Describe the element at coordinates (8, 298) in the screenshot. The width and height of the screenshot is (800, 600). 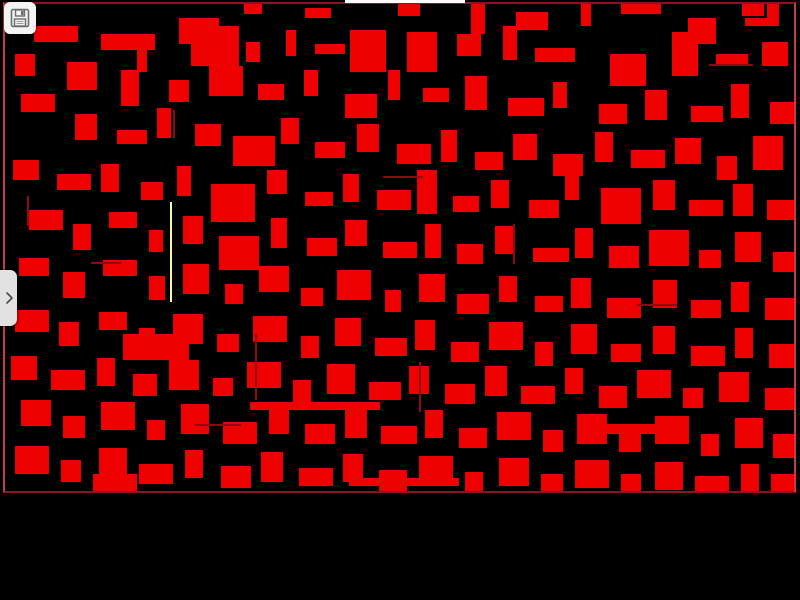
I see `sidebar-expand-handle` at that location.